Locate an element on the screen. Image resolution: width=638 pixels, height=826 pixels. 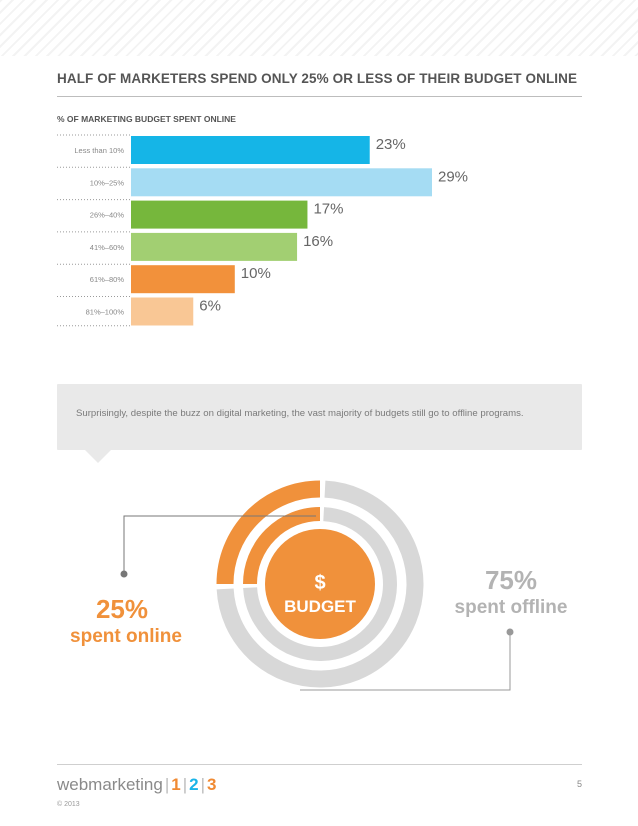
bar-value-label: 29% is located at coordinates (453, 176).